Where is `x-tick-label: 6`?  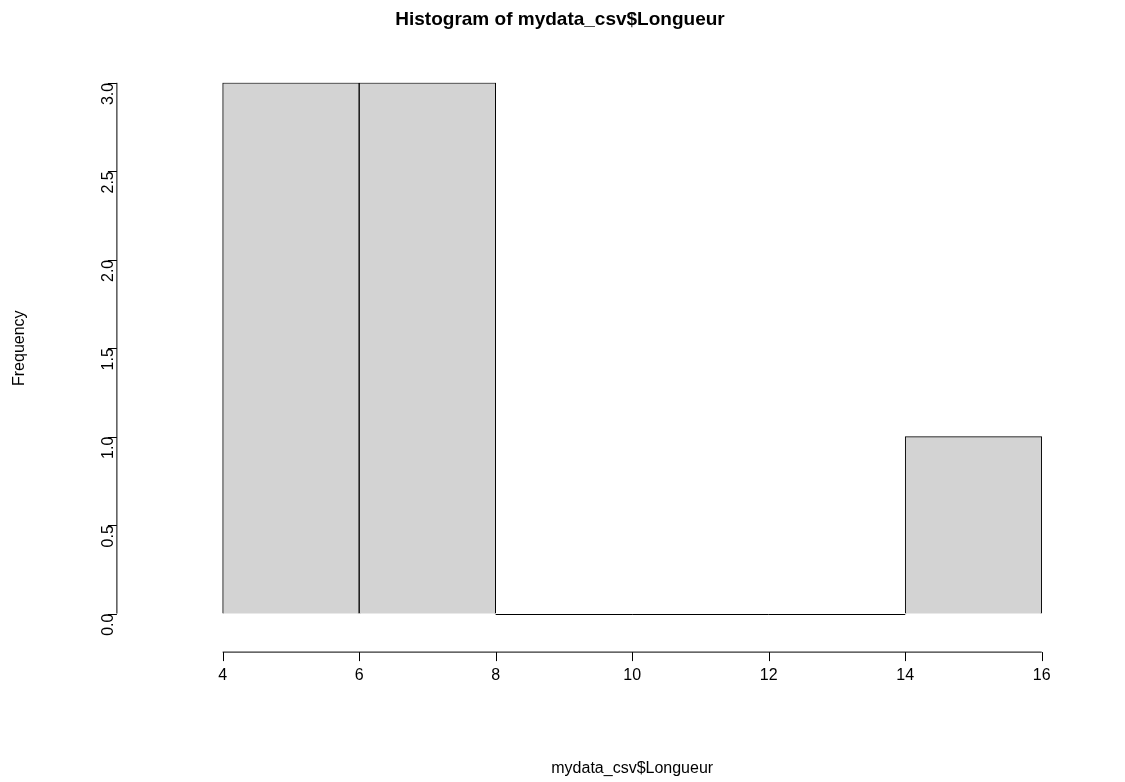 x-tick-label: 6 is located at coordinates (359, 674).